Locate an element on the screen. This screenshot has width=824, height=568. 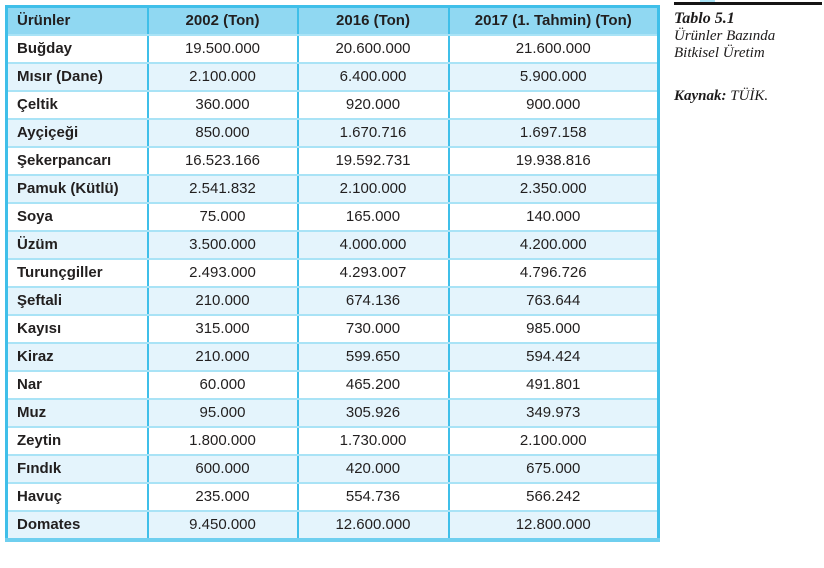
value-cell: 2.541.832 is located at coordinates (222, 189).